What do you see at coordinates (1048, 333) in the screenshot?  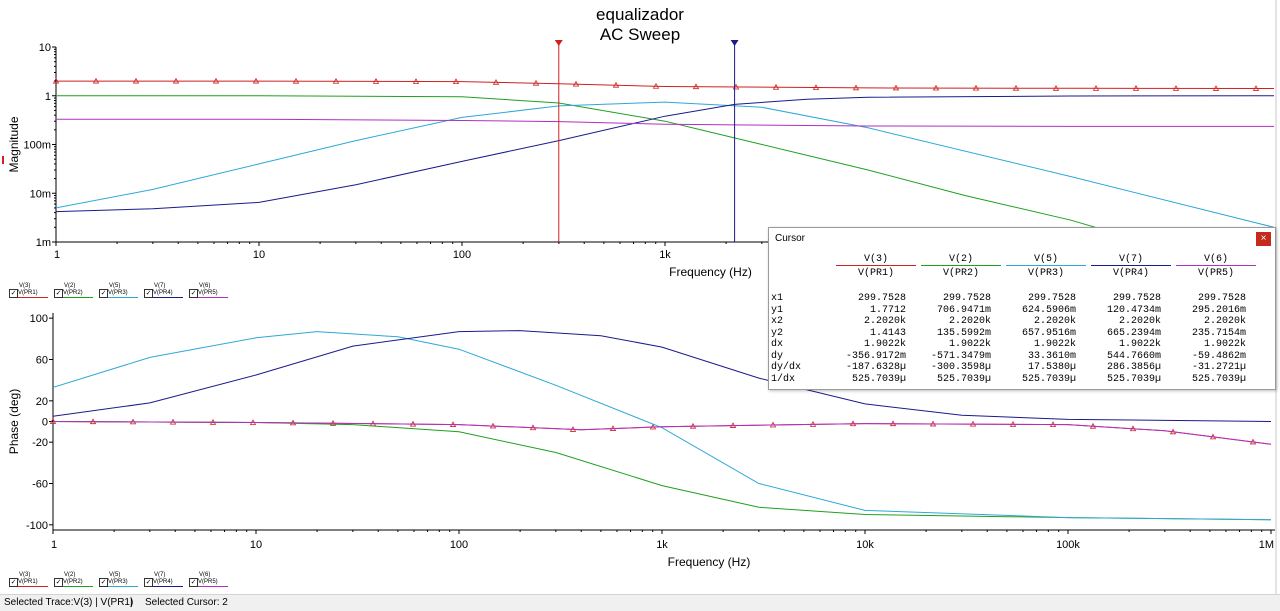 I see `cursor-value-cell: 657.9516m` at bounding box center [1048, 333].